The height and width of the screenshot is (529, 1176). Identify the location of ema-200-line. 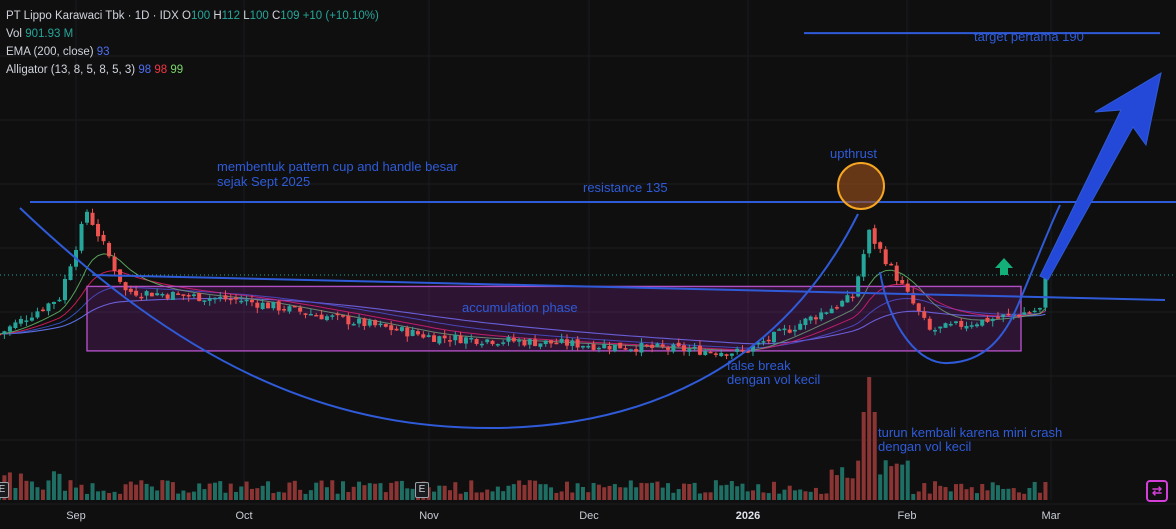
(523, 321).